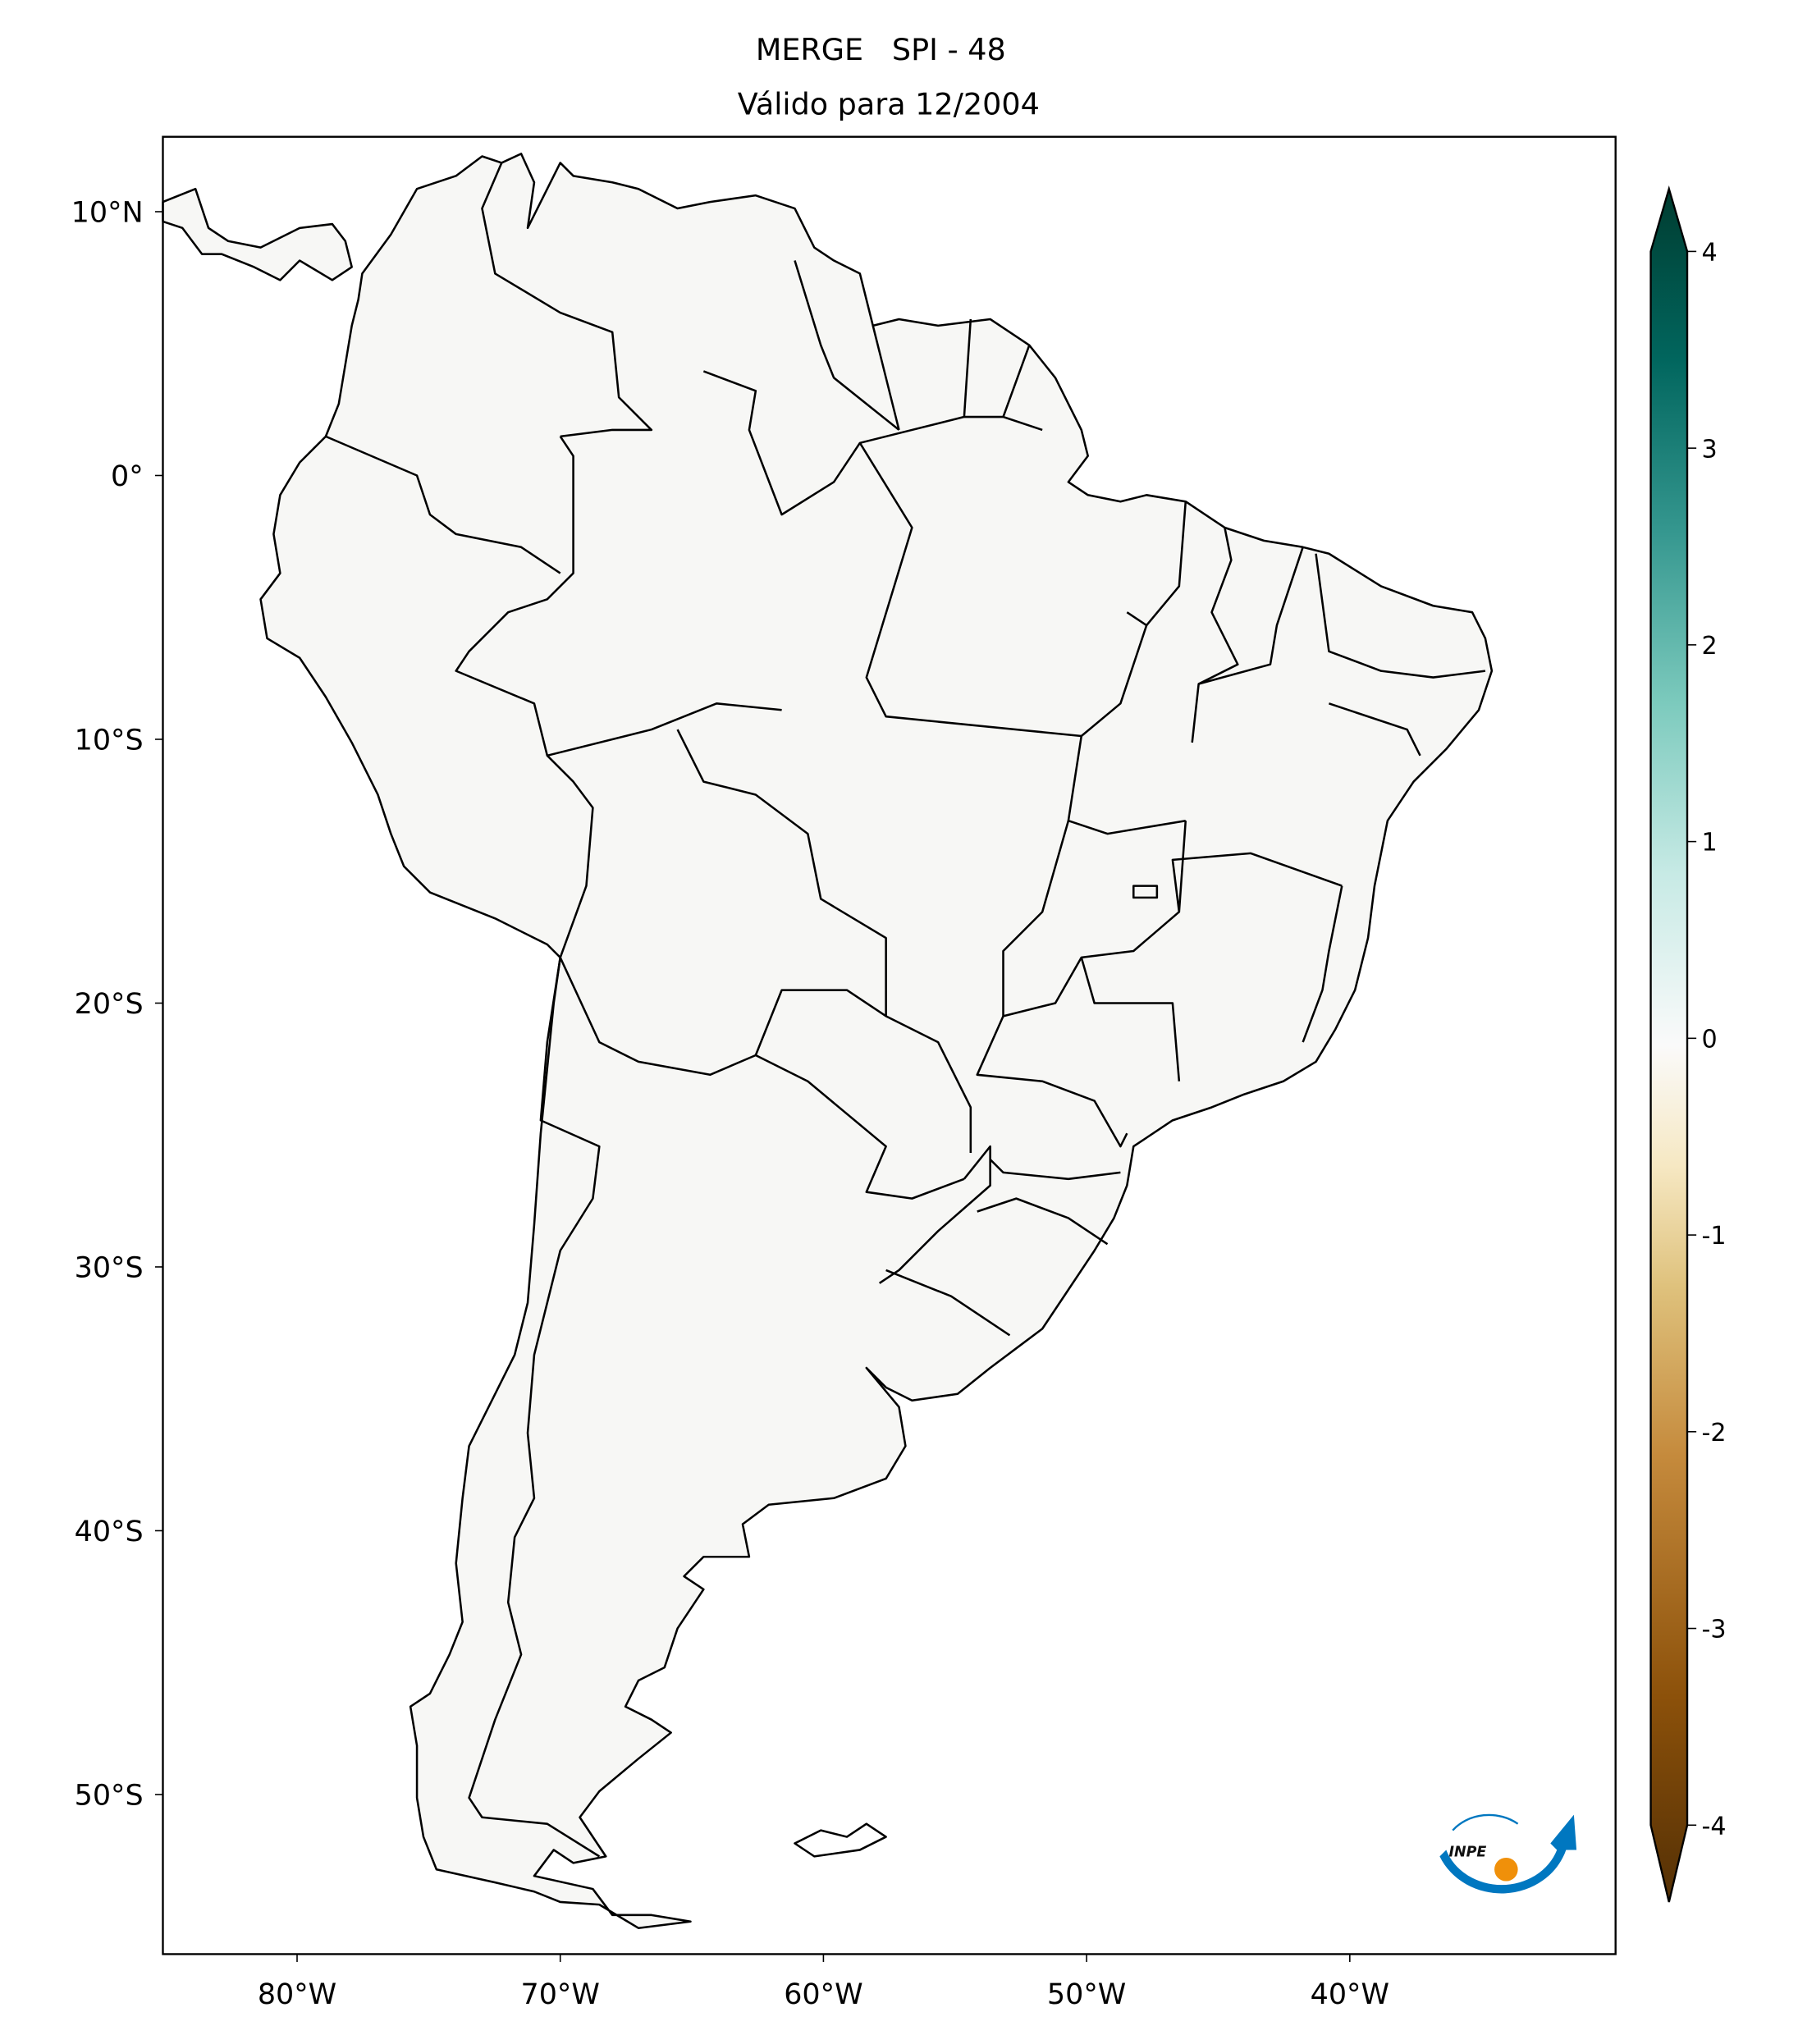  What do you see at coordinates (1669, 1044) in the screenshot?
I see `colorbar-bar` at bounding box center [1669, 1044].